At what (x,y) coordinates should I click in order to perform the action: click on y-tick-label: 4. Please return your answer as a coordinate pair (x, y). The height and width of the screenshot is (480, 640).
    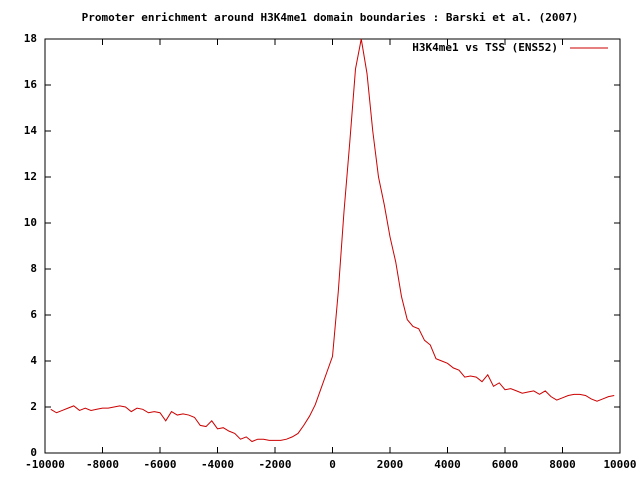
    Looking at the image, I should click on (33, 360).